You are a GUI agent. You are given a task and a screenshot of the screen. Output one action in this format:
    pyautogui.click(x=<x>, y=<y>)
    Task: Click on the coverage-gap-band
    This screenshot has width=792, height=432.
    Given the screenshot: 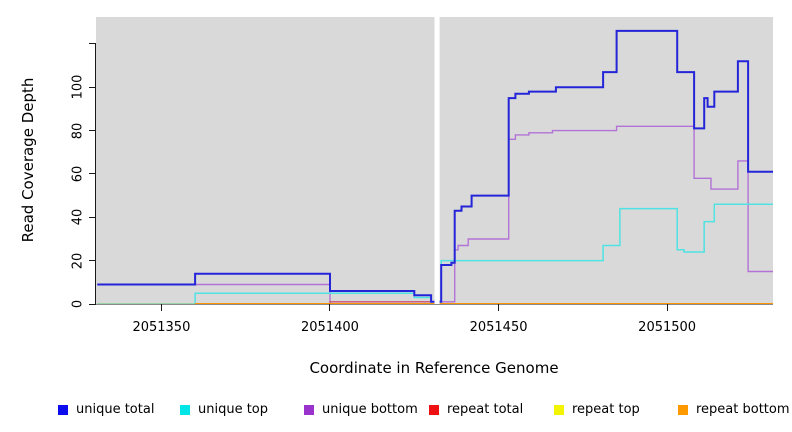 What is the action you would take?
    pyautogui.click(x=437, y=160)
    